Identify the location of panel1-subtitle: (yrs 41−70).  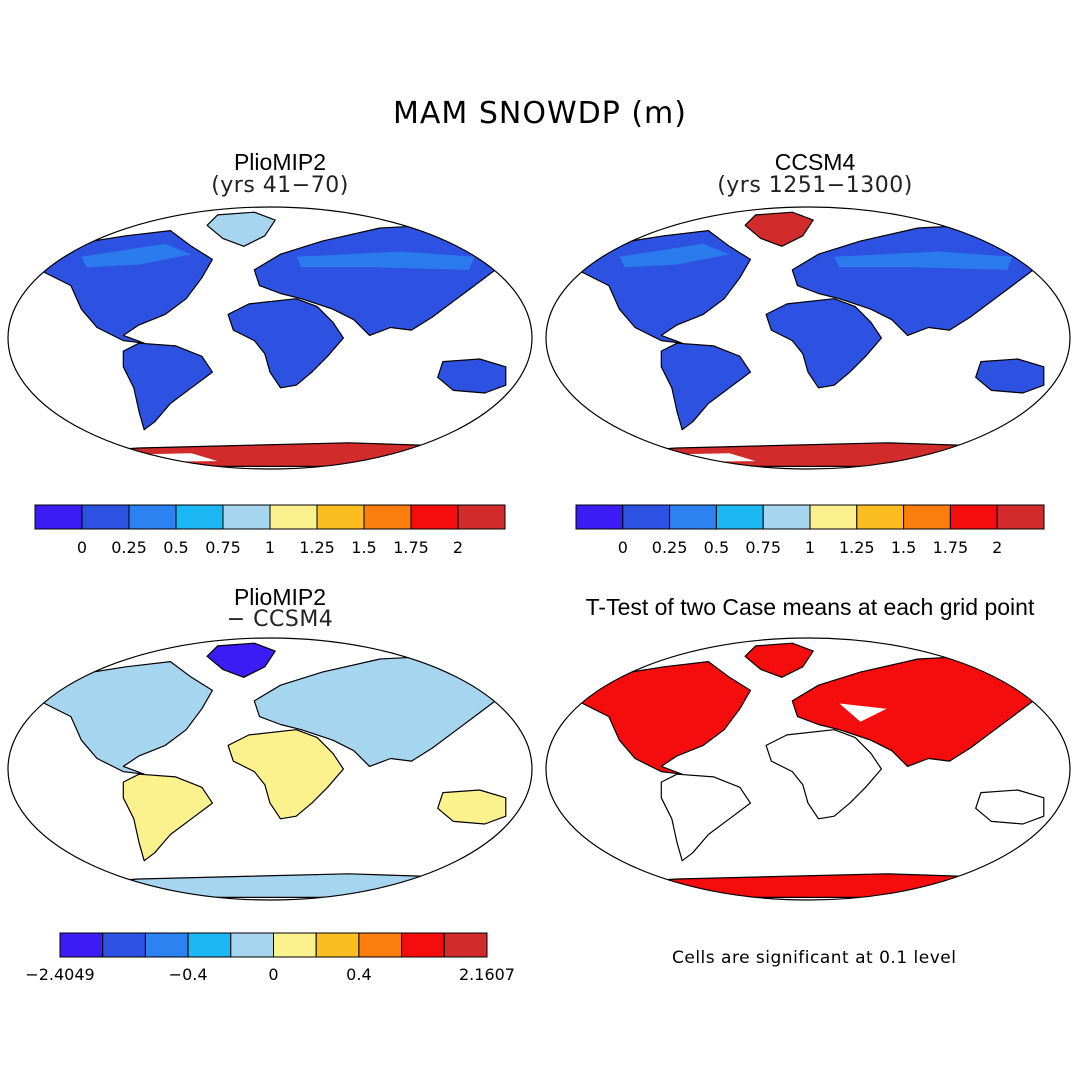
(280, 185).